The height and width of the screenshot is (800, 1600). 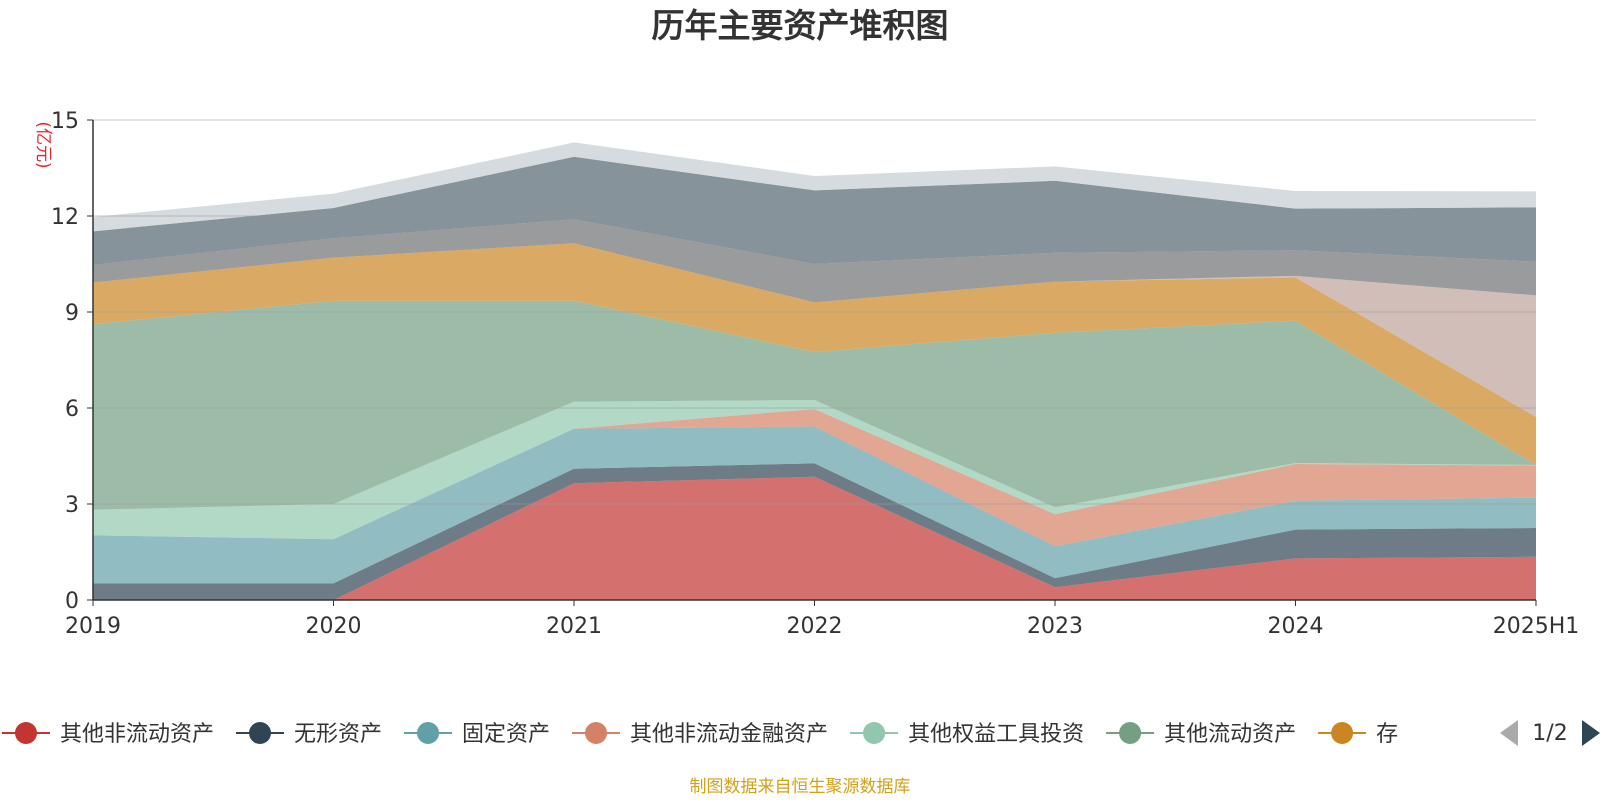 What do you see at coordinates (1230, 734) in the screenshot?
I see `legend-label: 其他流动资产` at bounding box center [1230, 734].